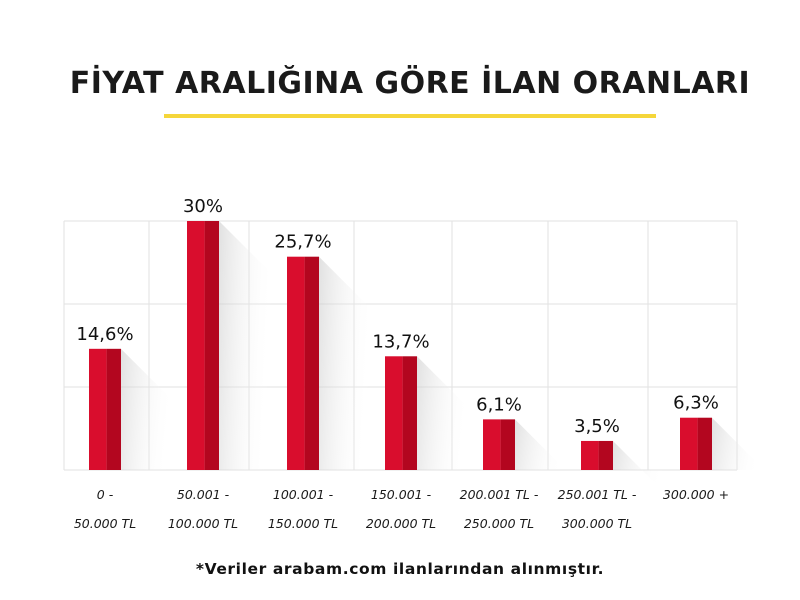 The width and height of the screenshot is (800, 600). Describe the element at coordinates (499, 494) in the screenshot. I see `category-label: 200.001 TL -` at that location.